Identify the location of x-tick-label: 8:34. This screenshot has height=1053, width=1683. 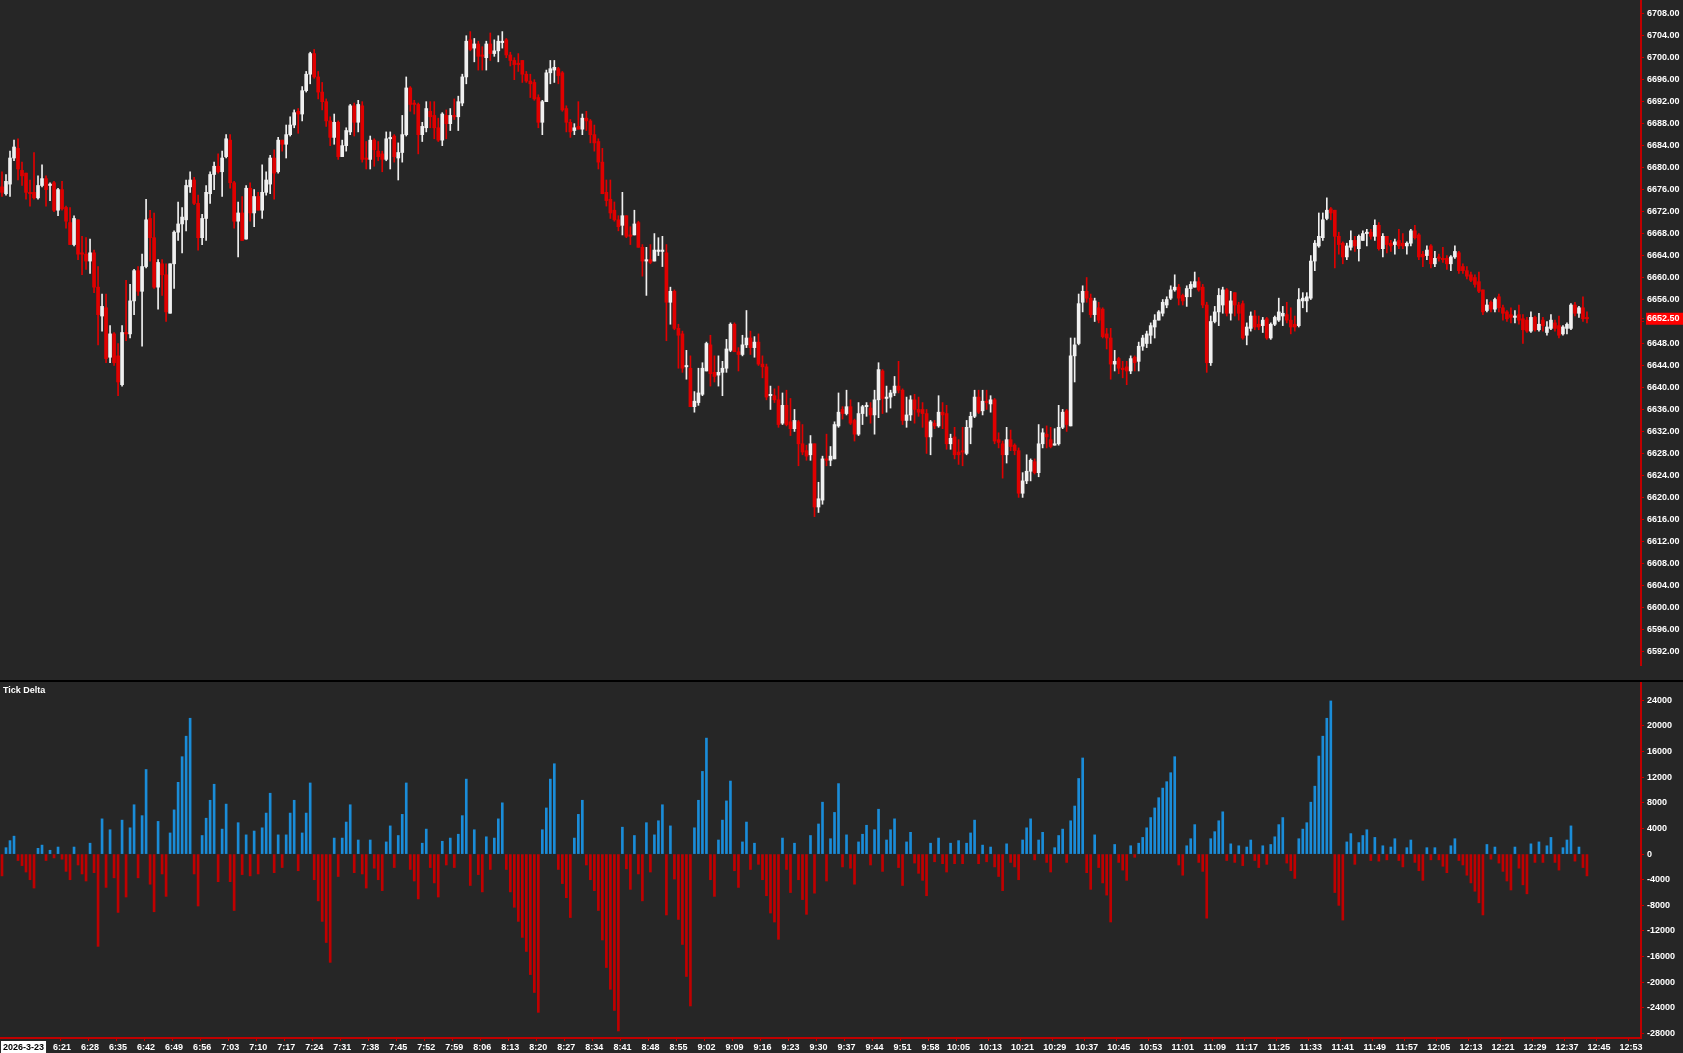
(594, 1046).